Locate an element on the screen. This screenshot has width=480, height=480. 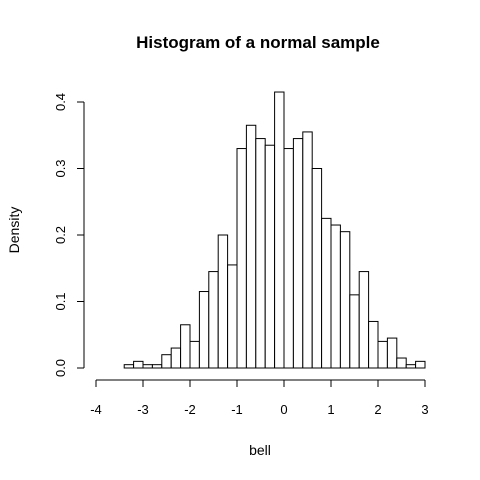
y-tick-label: 0.0 is located at coordinates (60, 368).